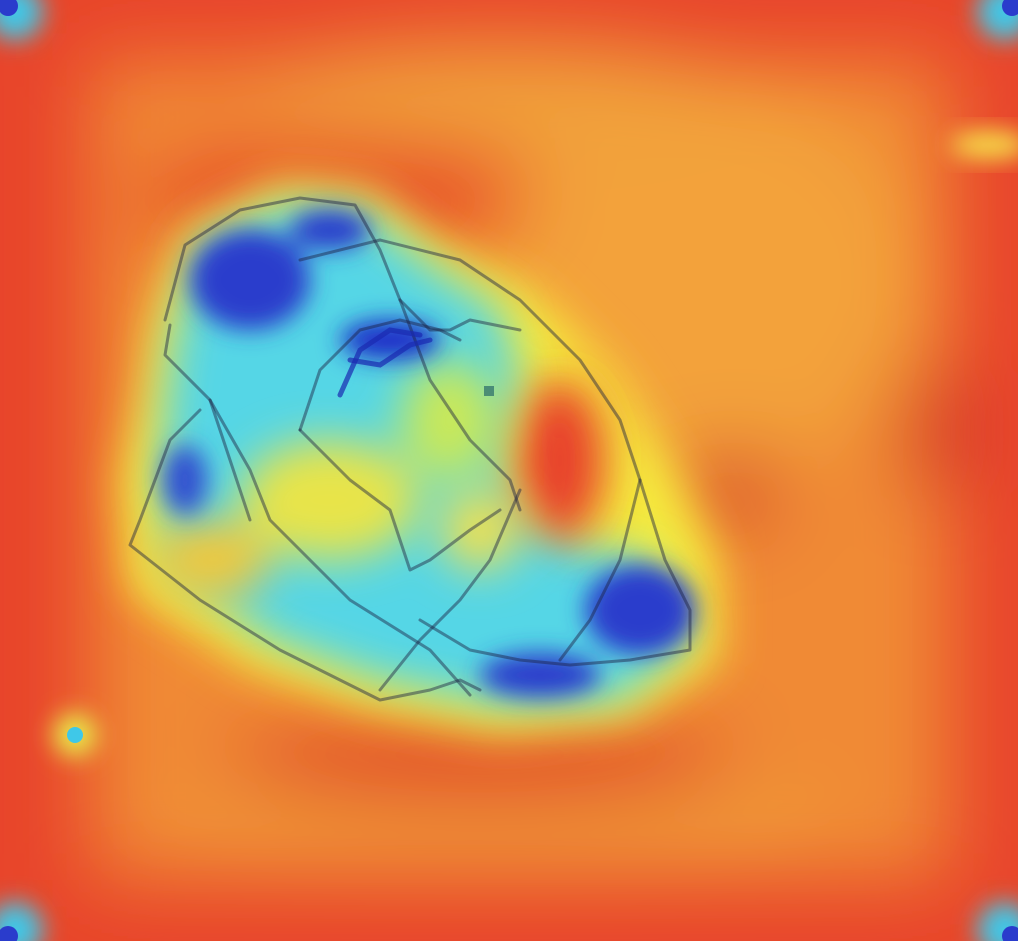 The image size is (1018, 941). What do you see at coordinates (450, 420) in the screenshot?
I see `green-patch` at bounding box center [450, 420].